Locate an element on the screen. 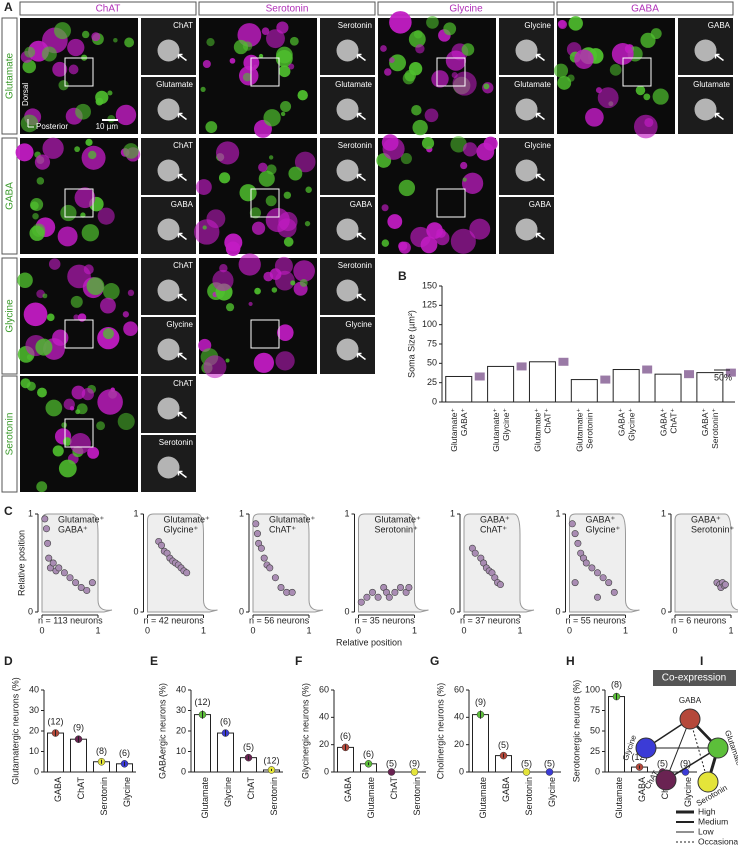 The height and width of the screenshot is (849, 738). inset-label: Glutamate is located at coordinates (532, 84).